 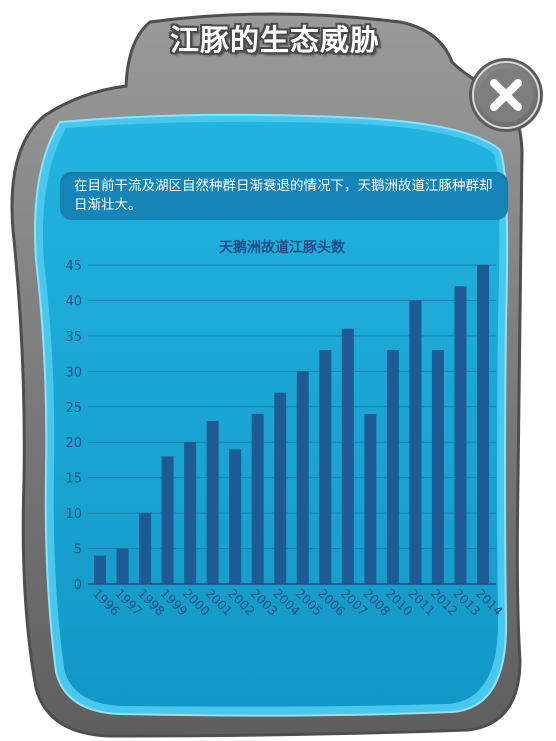 I want to click on y-tick-label: 30, so click(x=73, y=372).